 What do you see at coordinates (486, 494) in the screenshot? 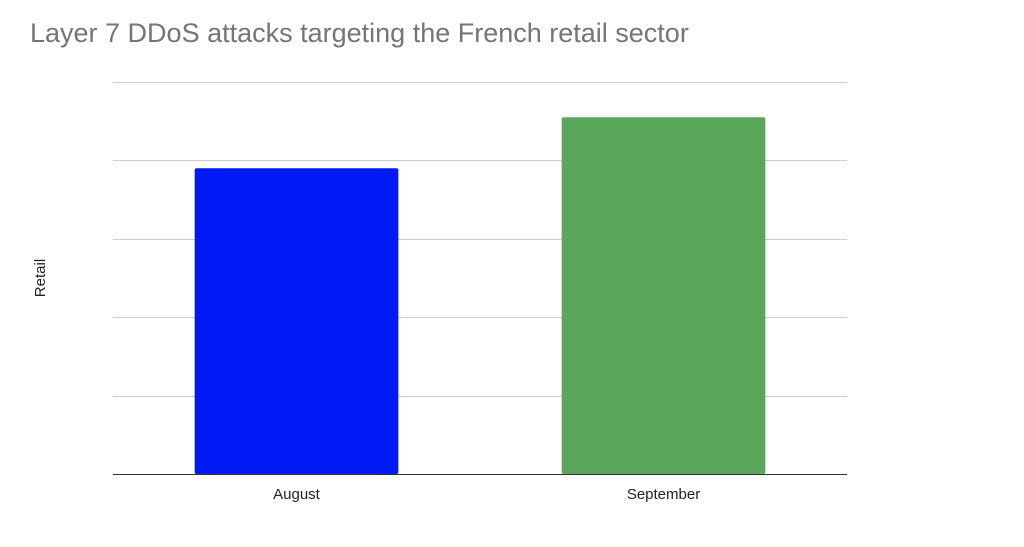
I see `x-tick-labels: August September` at bounding box center [486, 494].